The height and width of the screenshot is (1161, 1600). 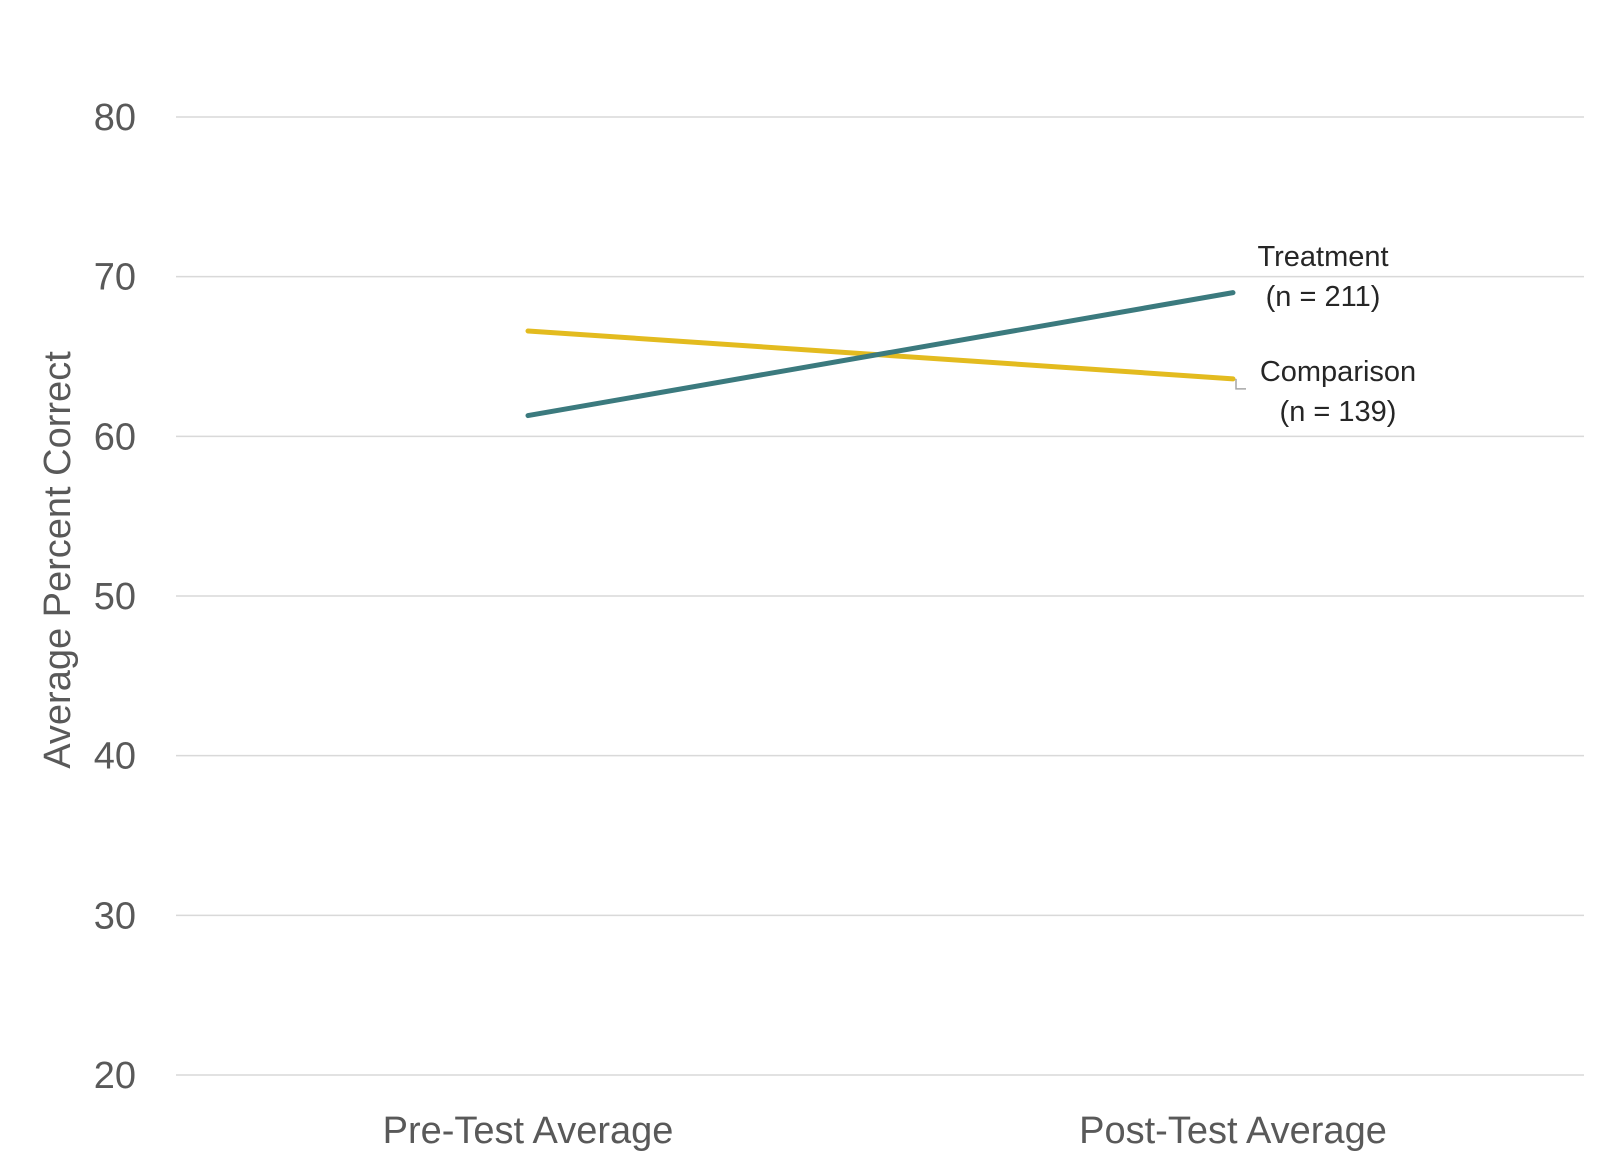 What do you see at coordinates (115, 1076) in the screenshot?
I see `y-tick-label: 20` at bounding box center [115, 1076].